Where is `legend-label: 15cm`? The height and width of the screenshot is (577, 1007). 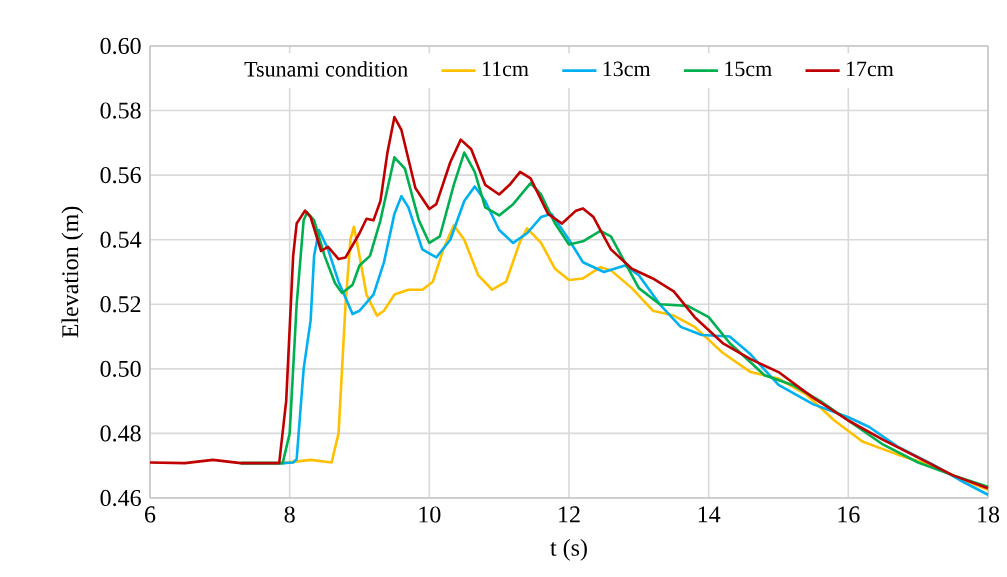 legend-label: 15cm is located at coordinates (748, 69).